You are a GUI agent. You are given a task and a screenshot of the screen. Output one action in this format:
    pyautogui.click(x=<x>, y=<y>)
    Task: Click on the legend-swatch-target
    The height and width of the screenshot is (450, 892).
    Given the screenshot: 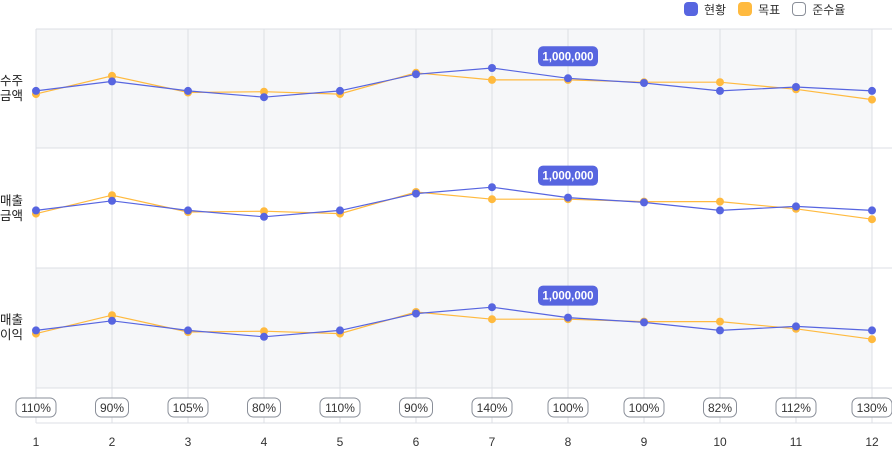 What is the action you would take?
    pyautogui.click(x=745, y=9)
    